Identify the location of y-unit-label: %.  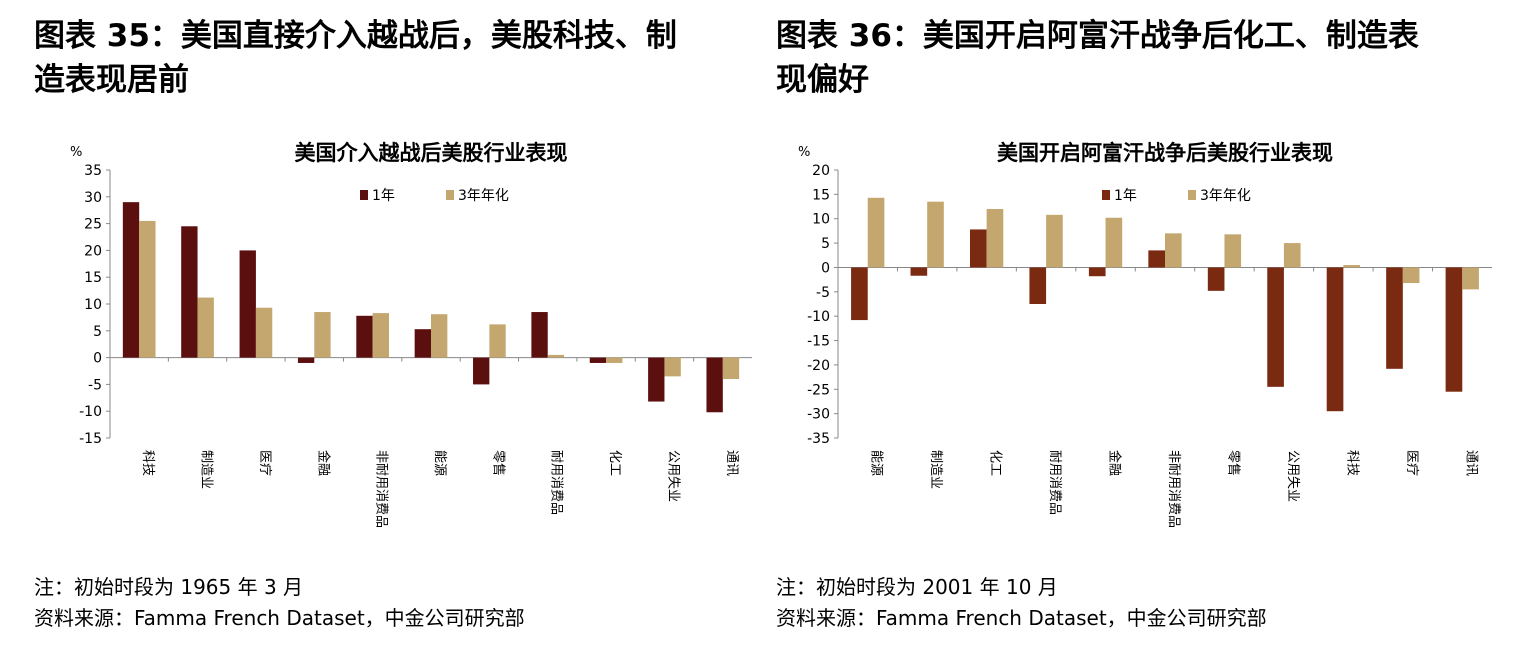
(76, 152).